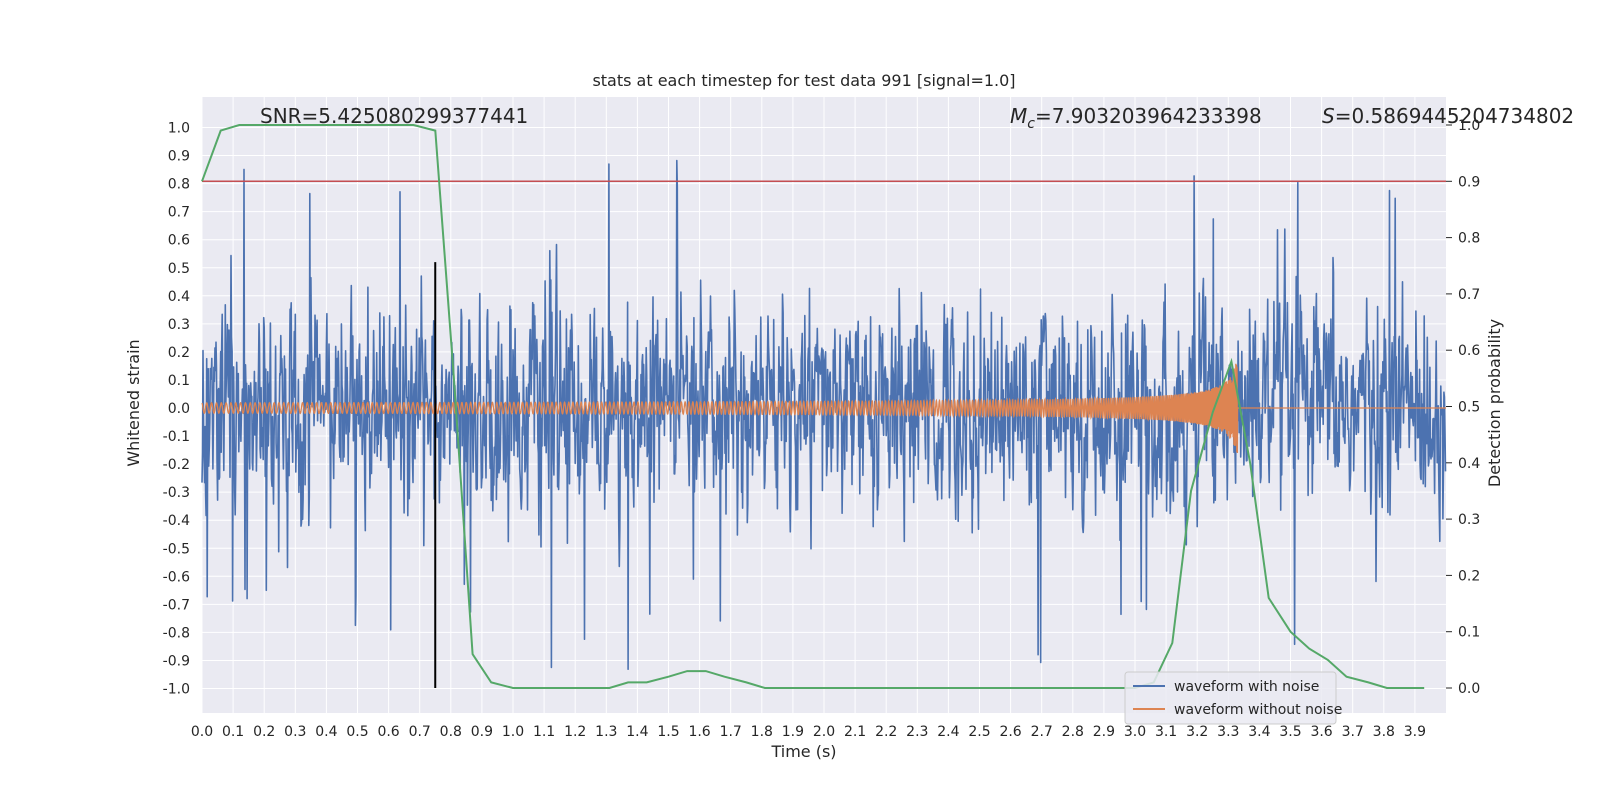 The image size is (1600, 804). Describe the element at coordinates (1353, 732) in the screenshot. I see `x-tick-label: 3.7` at that location.